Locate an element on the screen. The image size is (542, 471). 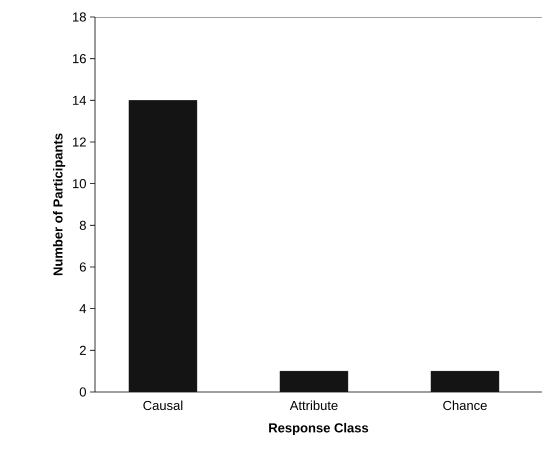
y-tick-label: 0 is located at coordinates (83, 392).